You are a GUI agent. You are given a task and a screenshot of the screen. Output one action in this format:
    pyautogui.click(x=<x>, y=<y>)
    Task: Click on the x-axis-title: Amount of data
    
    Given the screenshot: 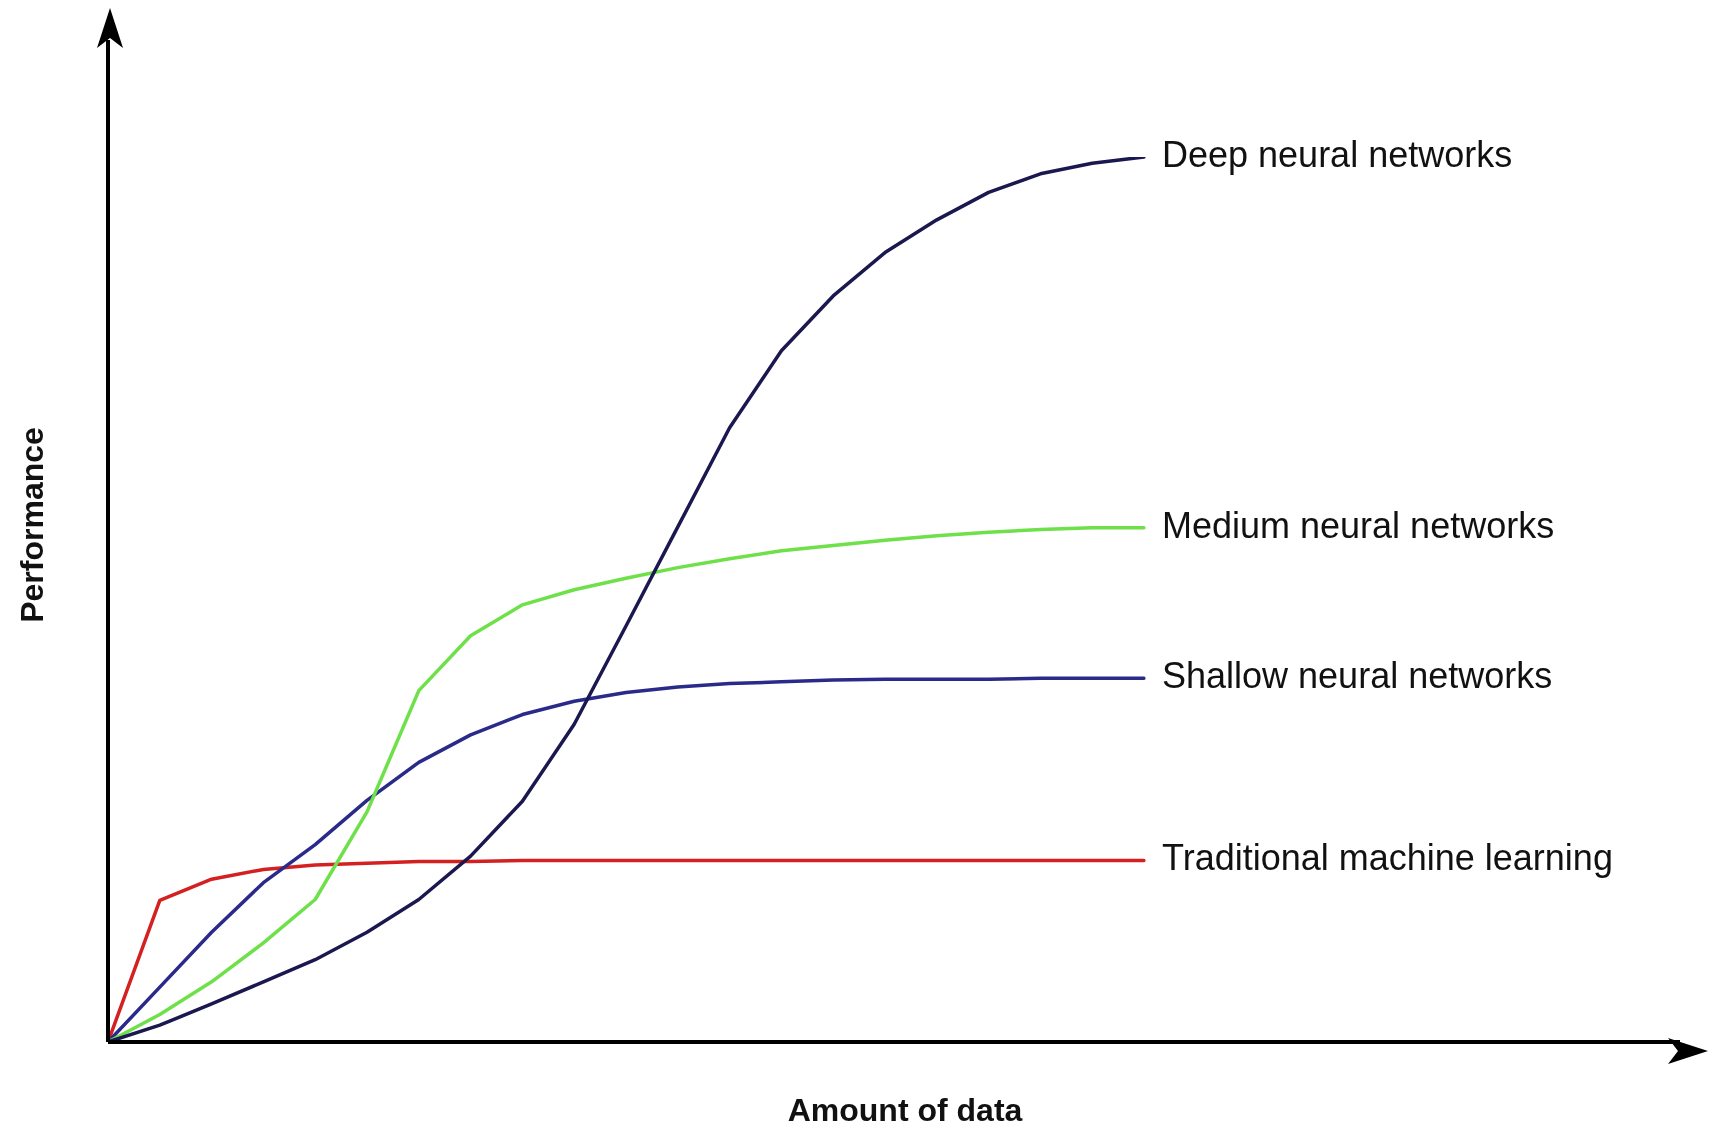 What is the action you would take?
    pyautogui.click(x=905, y=1109)
    